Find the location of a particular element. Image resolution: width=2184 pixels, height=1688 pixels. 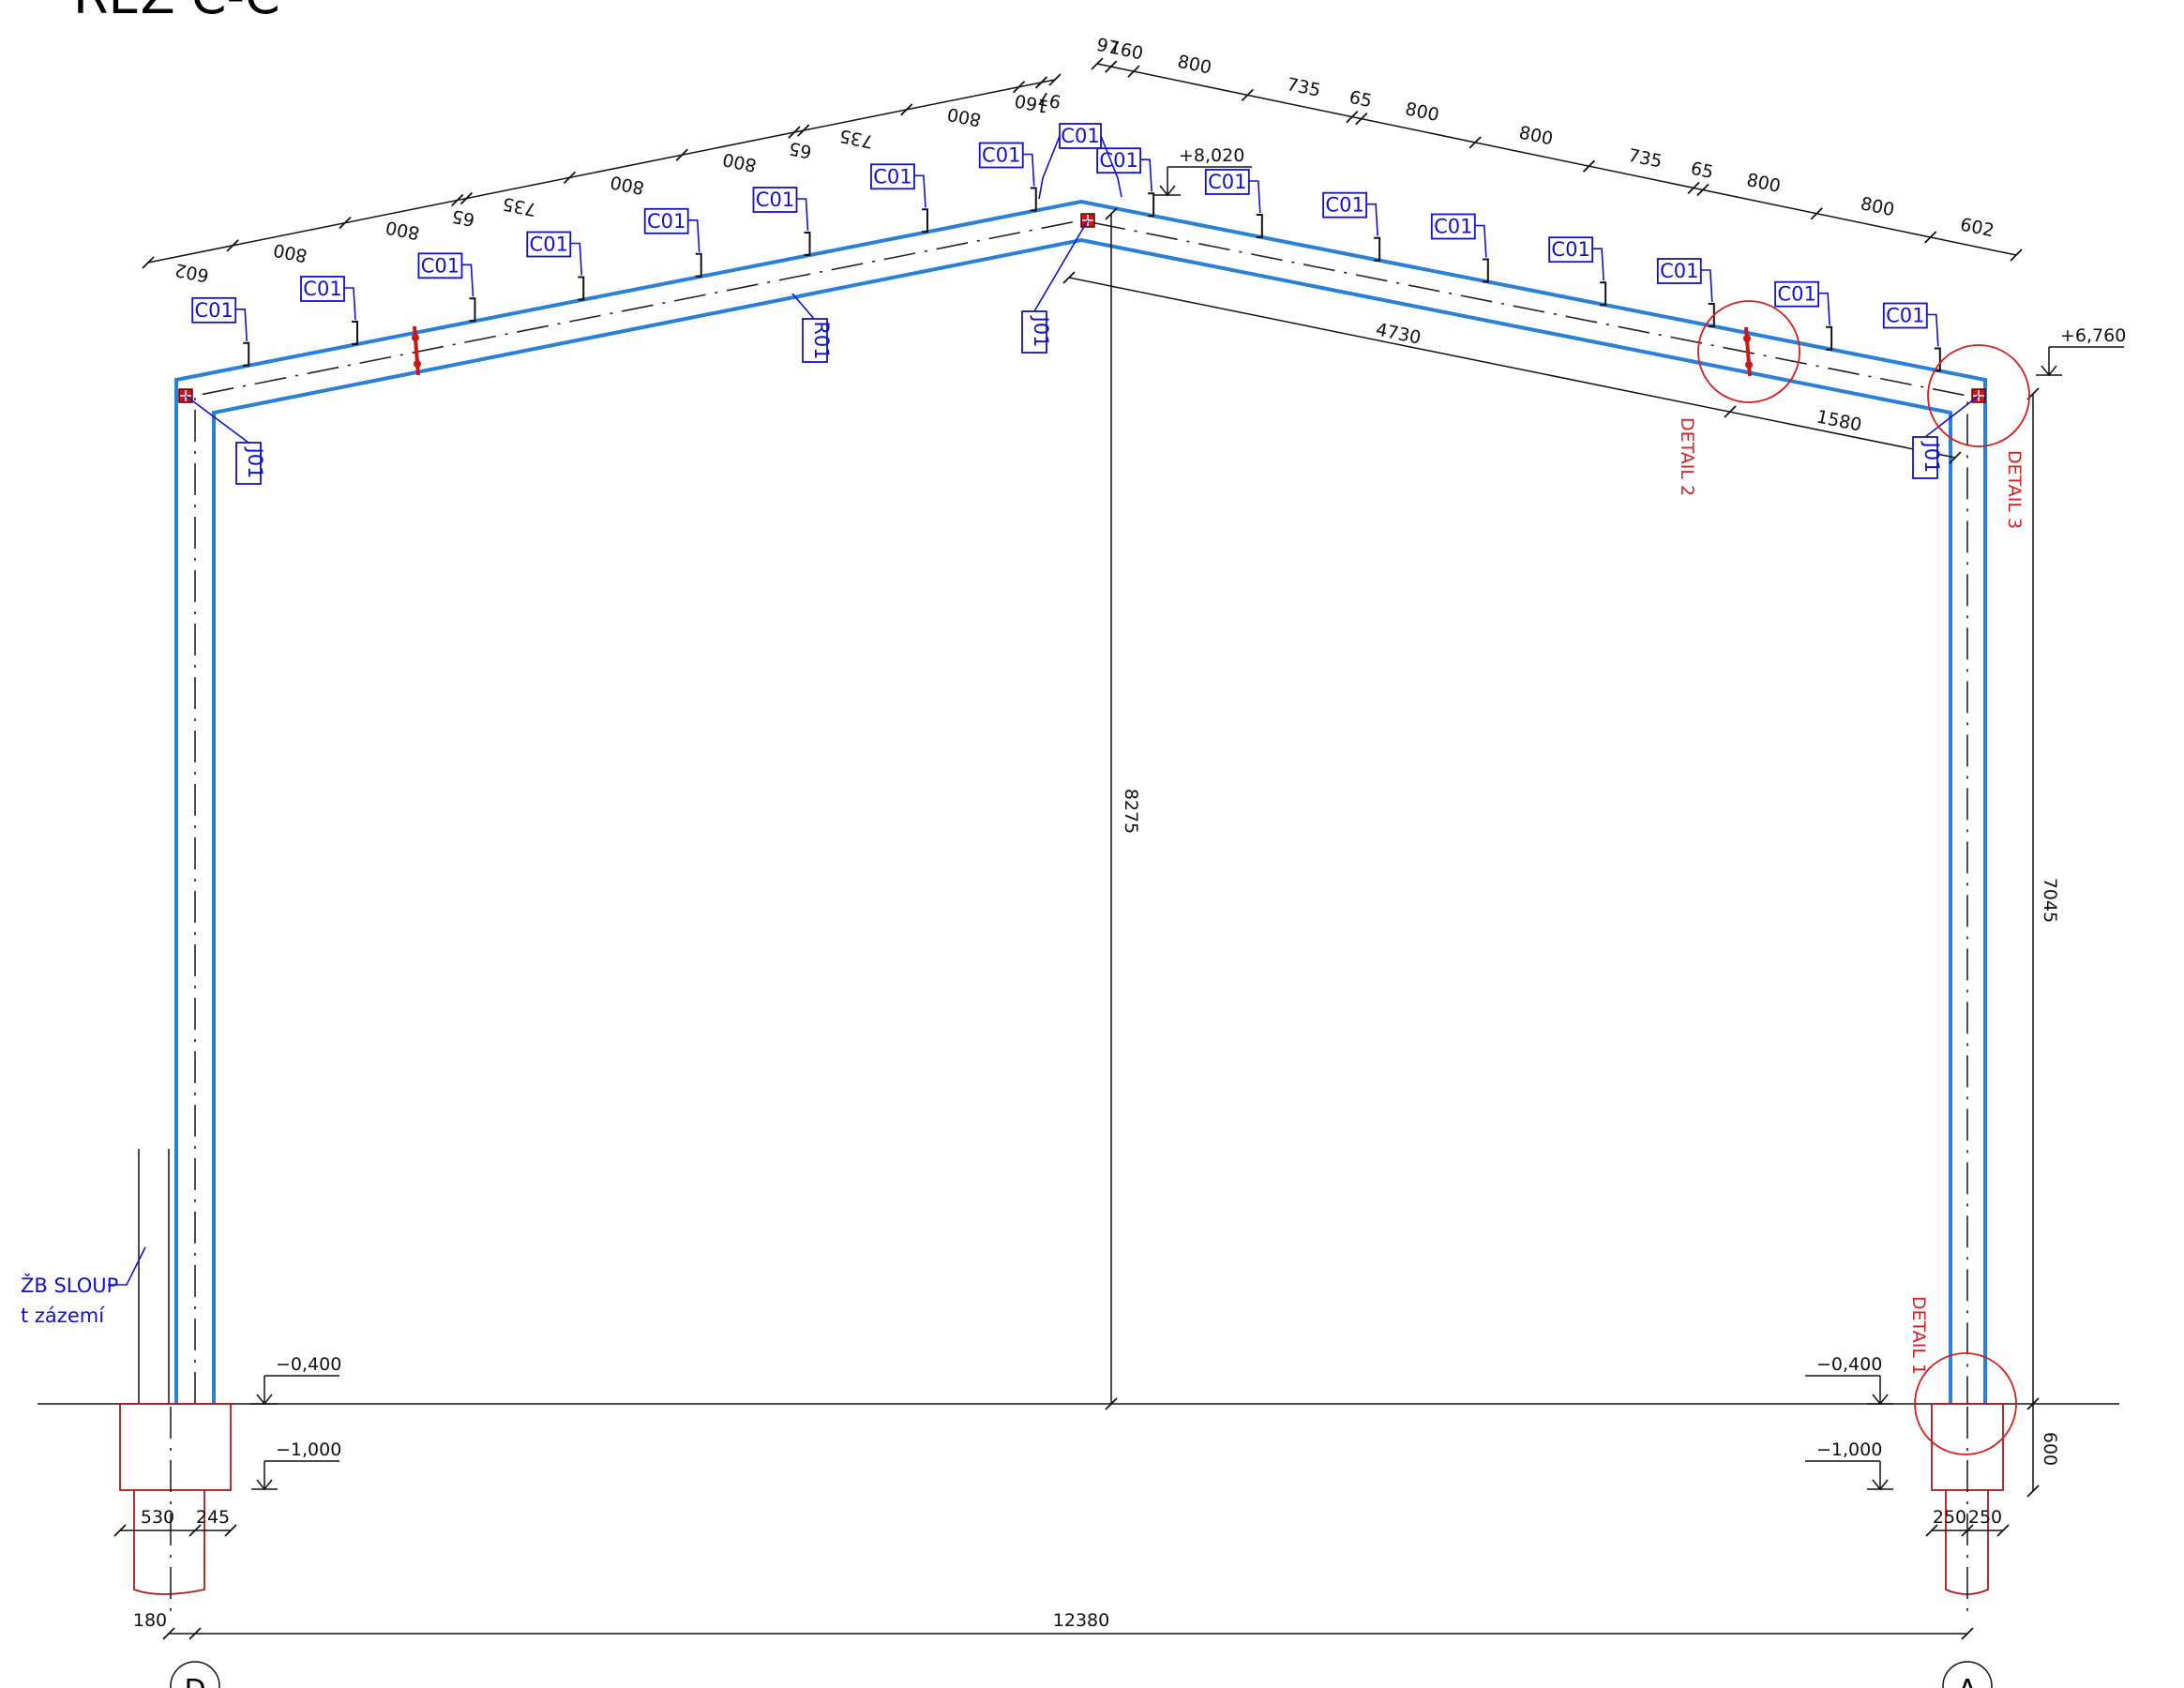

joint-left-eave: J01 is located at coordinates (222, 437).